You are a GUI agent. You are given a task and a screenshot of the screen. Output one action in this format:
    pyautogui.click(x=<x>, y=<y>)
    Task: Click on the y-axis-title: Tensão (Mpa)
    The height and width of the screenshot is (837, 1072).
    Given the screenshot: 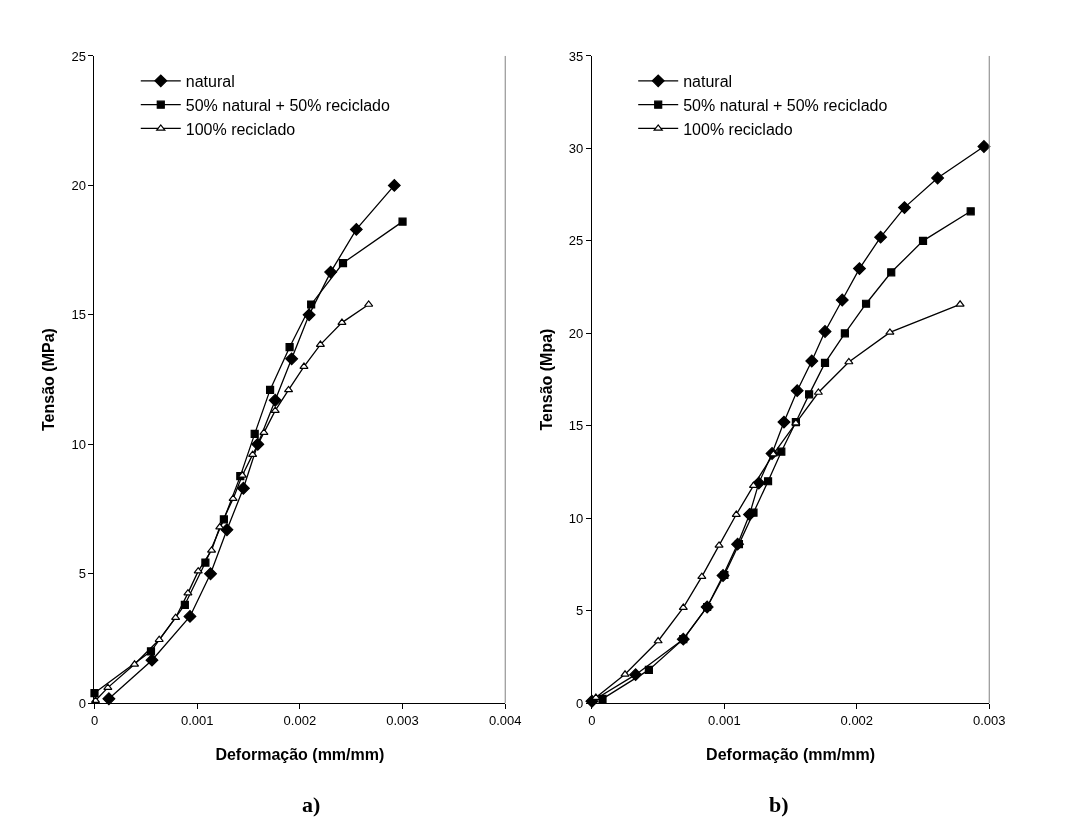 What is the action you would take?
    pyautogui.click(x=546, y=379)
    